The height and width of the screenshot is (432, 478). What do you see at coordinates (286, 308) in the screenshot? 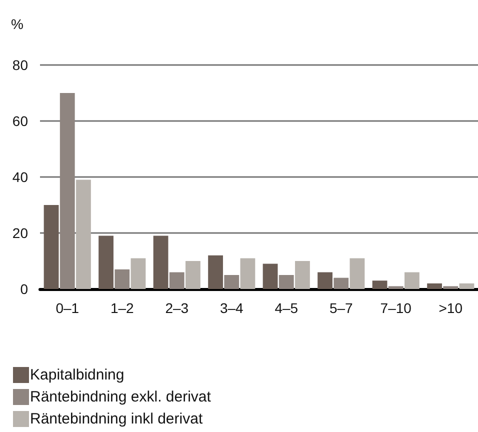
I see `x-tick-label: 4–5` at bounding box center [286, 308].